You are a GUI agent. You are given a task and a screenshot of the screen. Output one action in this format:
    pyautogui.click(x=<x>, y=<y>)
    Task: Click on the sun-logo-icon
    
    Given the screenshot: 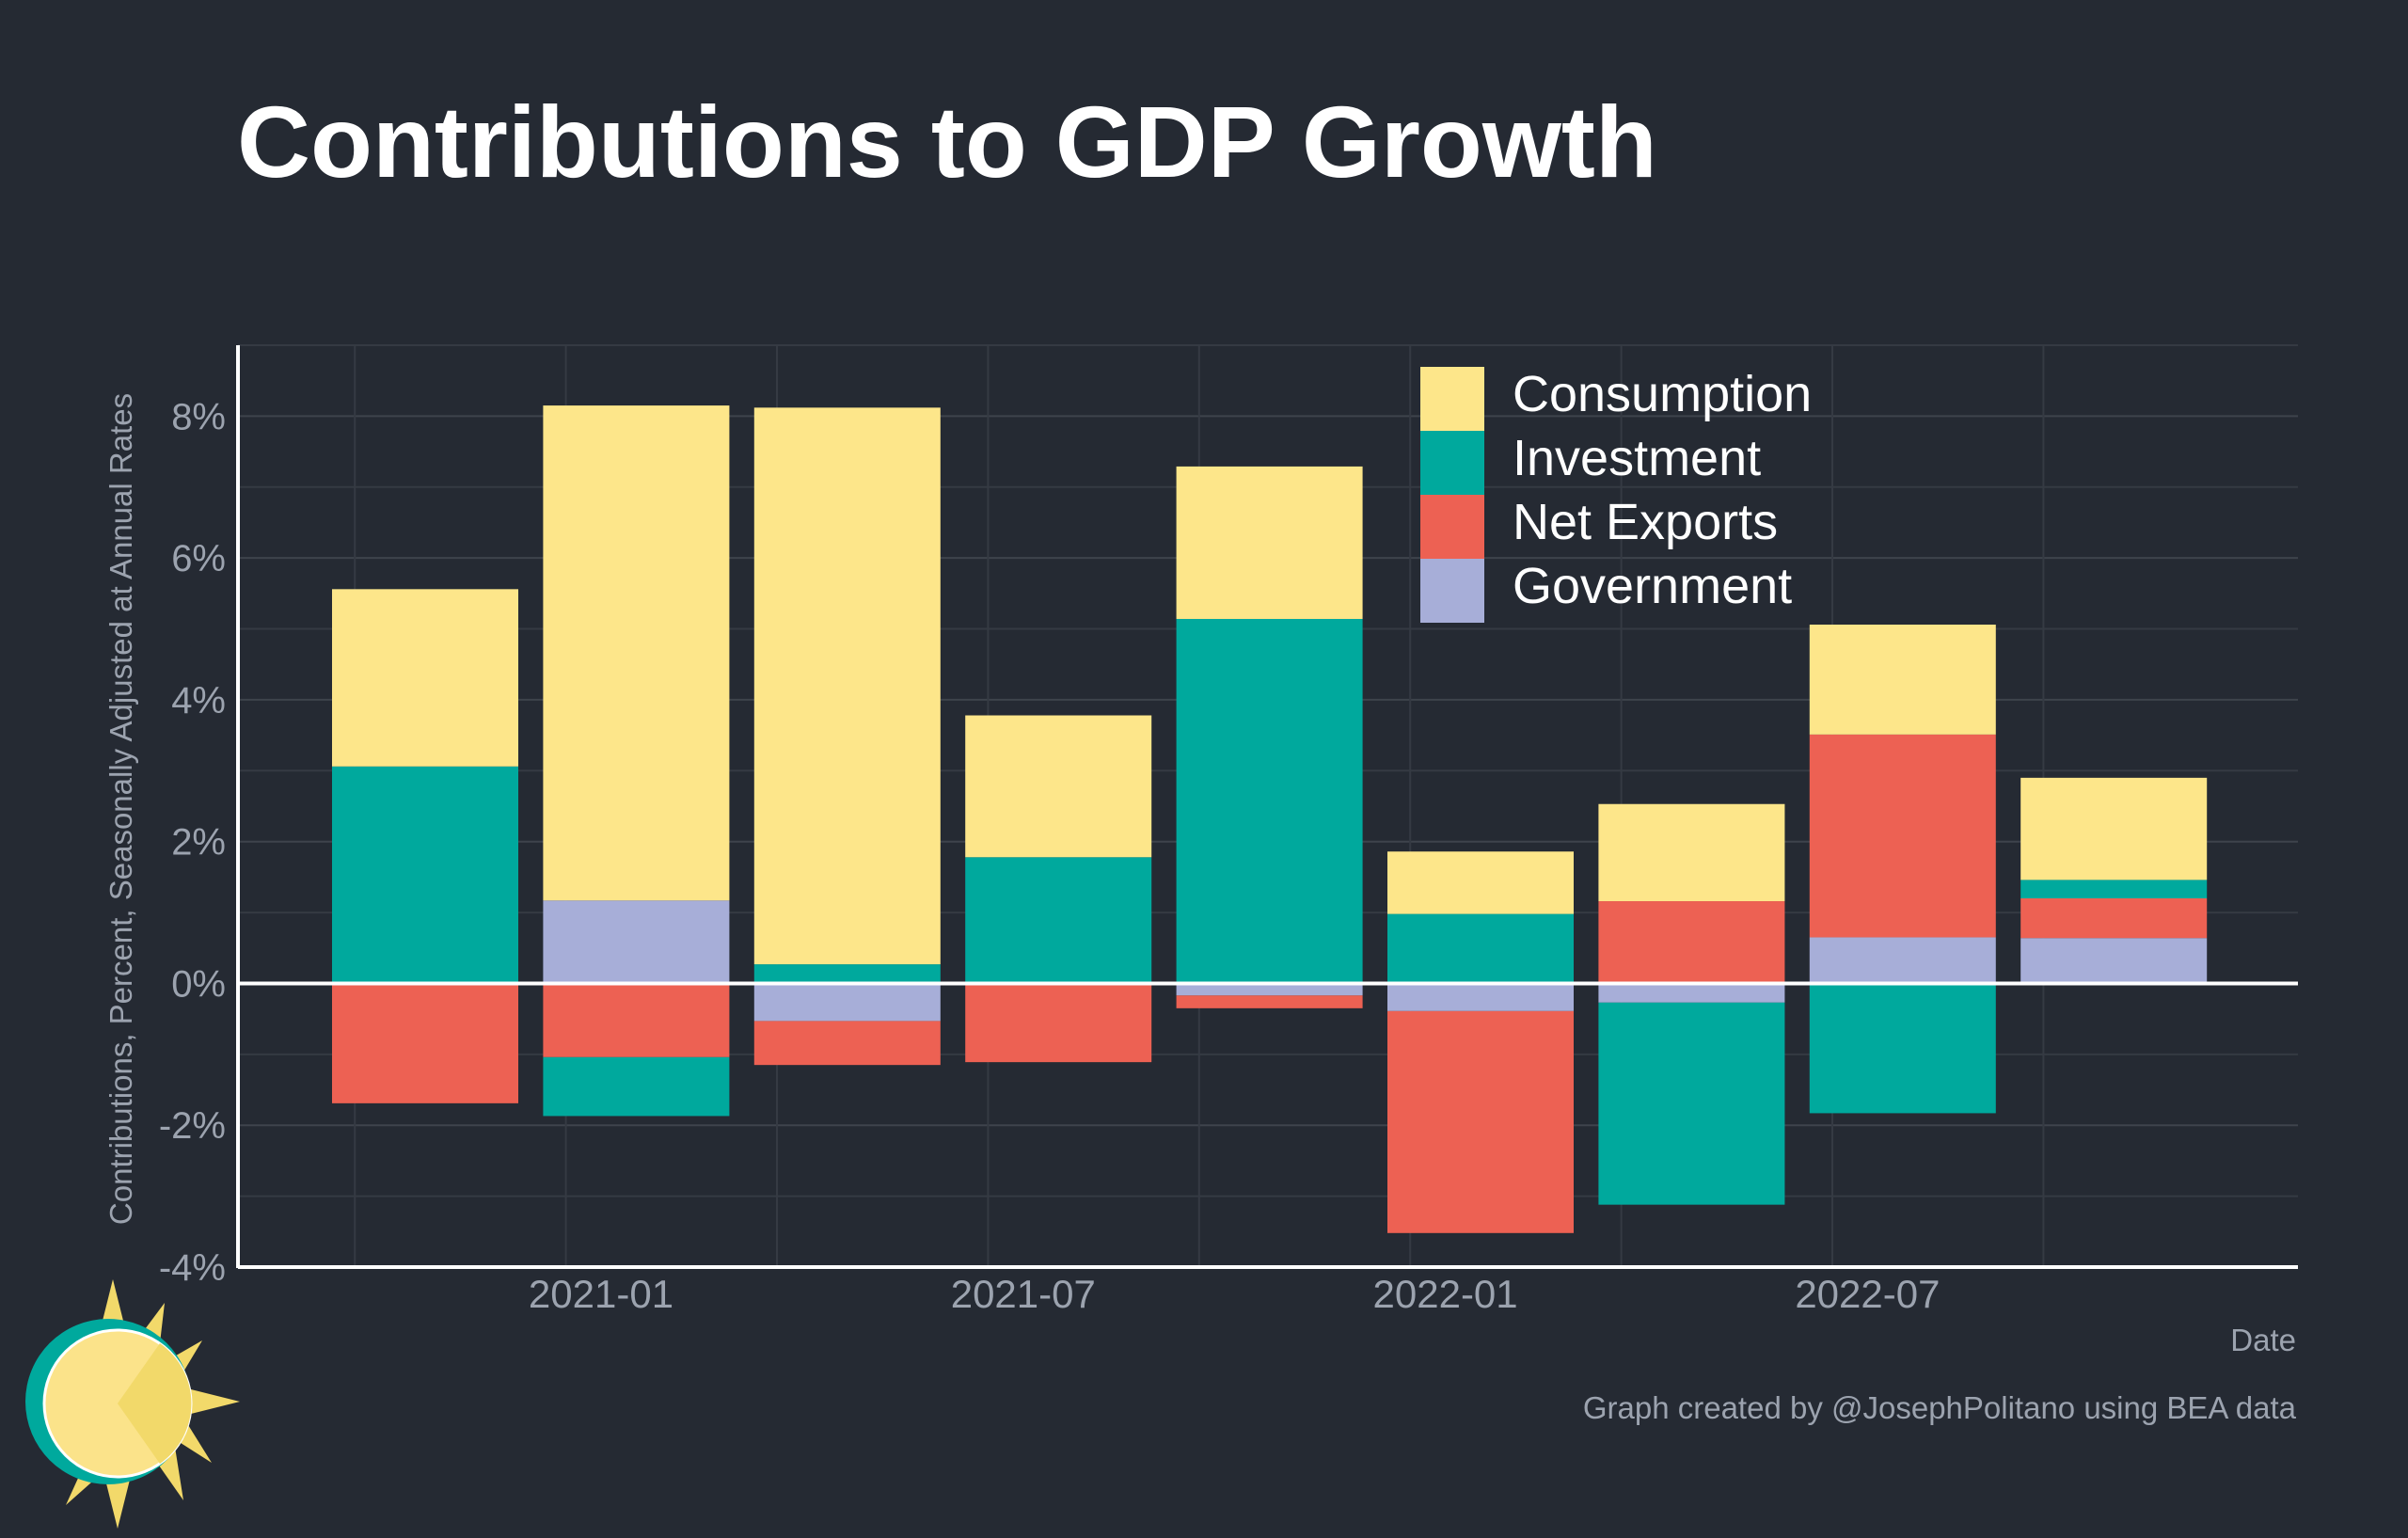 What is the action you would take?
    pyautogui.click(x=132, y=1404)
    